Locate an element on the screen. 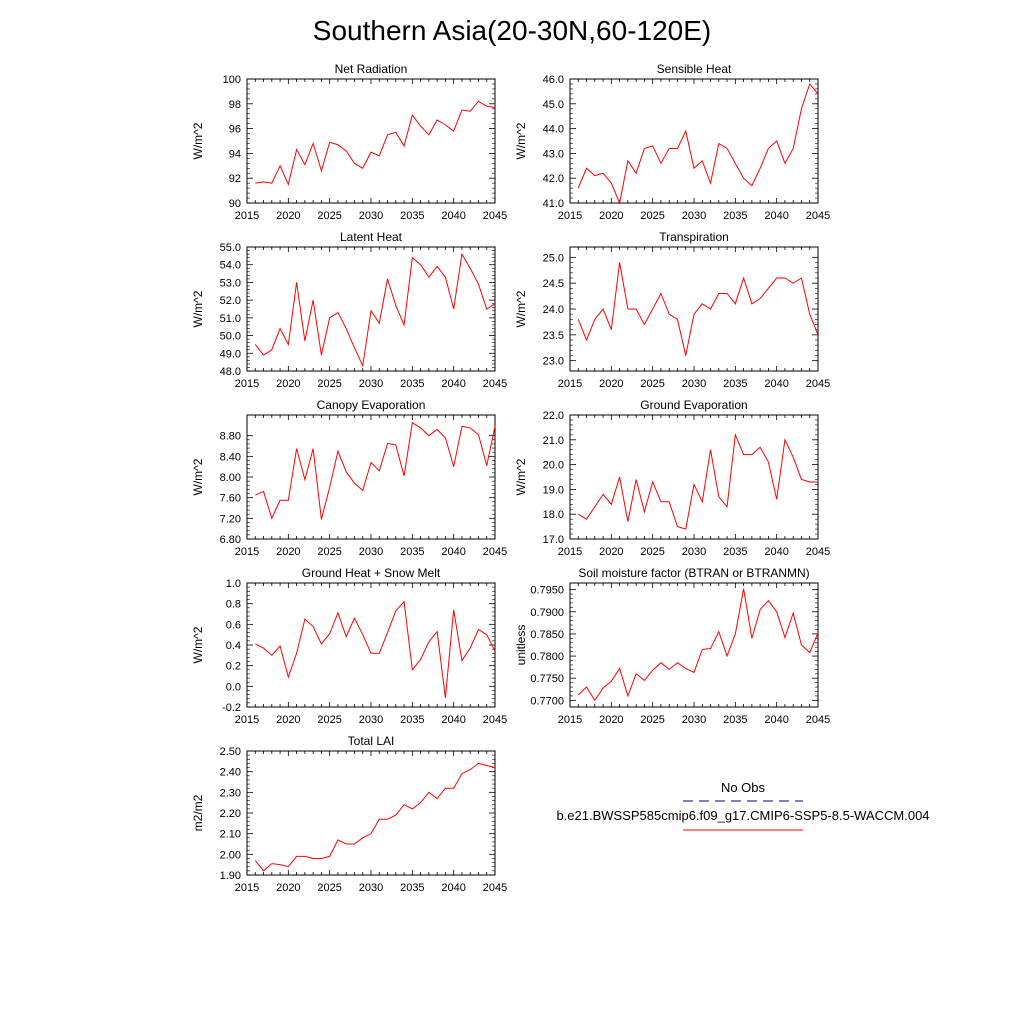  y-tick-label: 0.7800 is located at coordinates (547, 657).